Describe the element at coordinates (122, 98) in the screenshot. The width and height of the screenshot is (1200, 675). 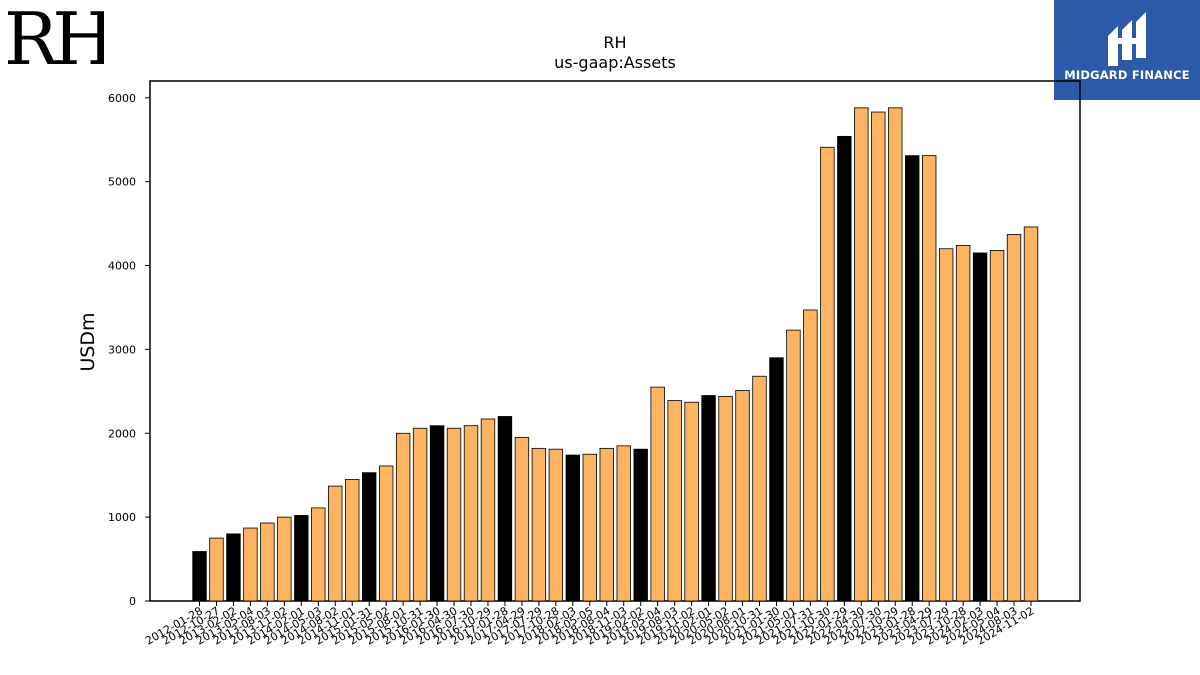
I see `y-tick-label: 6000` at that location.